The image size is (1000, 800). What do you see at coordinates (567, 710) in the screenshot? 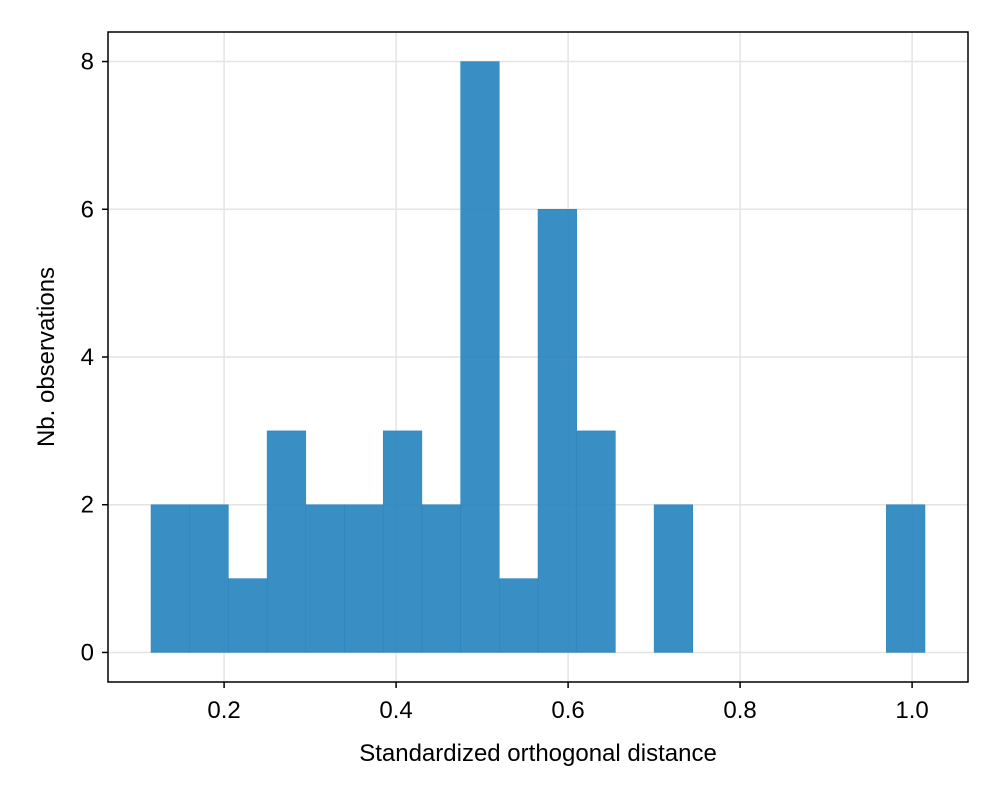
I see `x-tick-label: 0.6` at bounding box center [567, 710].